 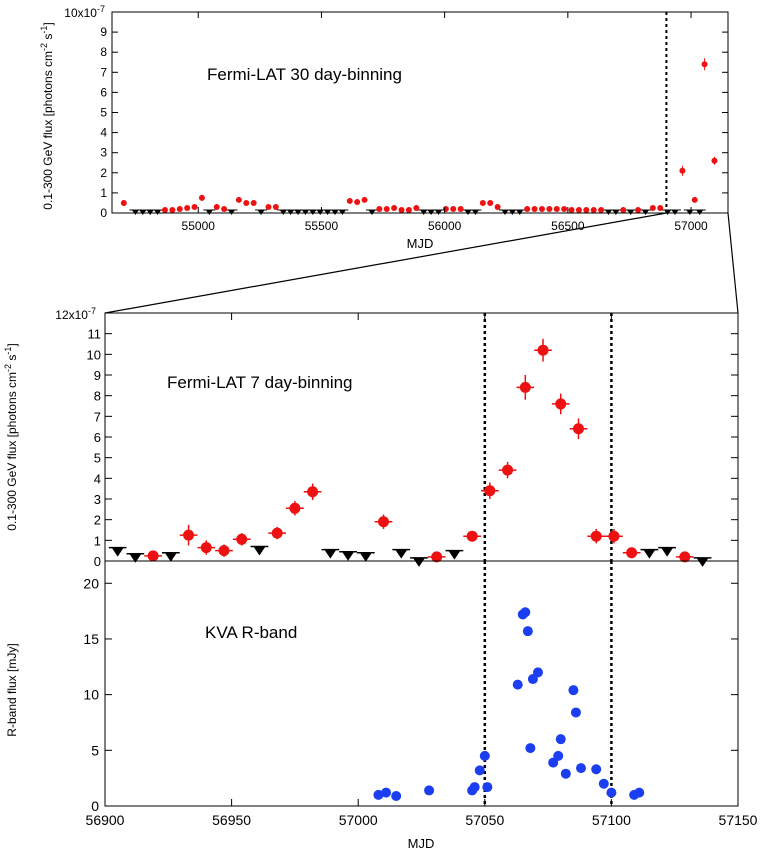 I want to click on zoom-connector-right, so click(x=733, y=263).